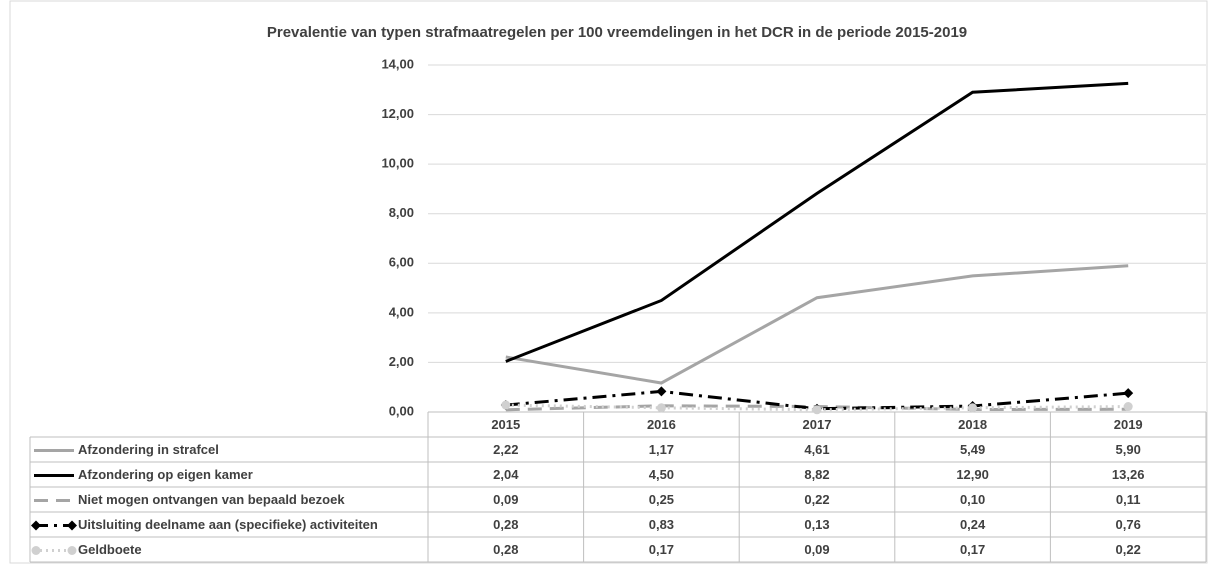  What do you see at coordinates (505, 424) in the screenshot?
I see `x-tick-label: 2015` at bounding box center [505, 424].